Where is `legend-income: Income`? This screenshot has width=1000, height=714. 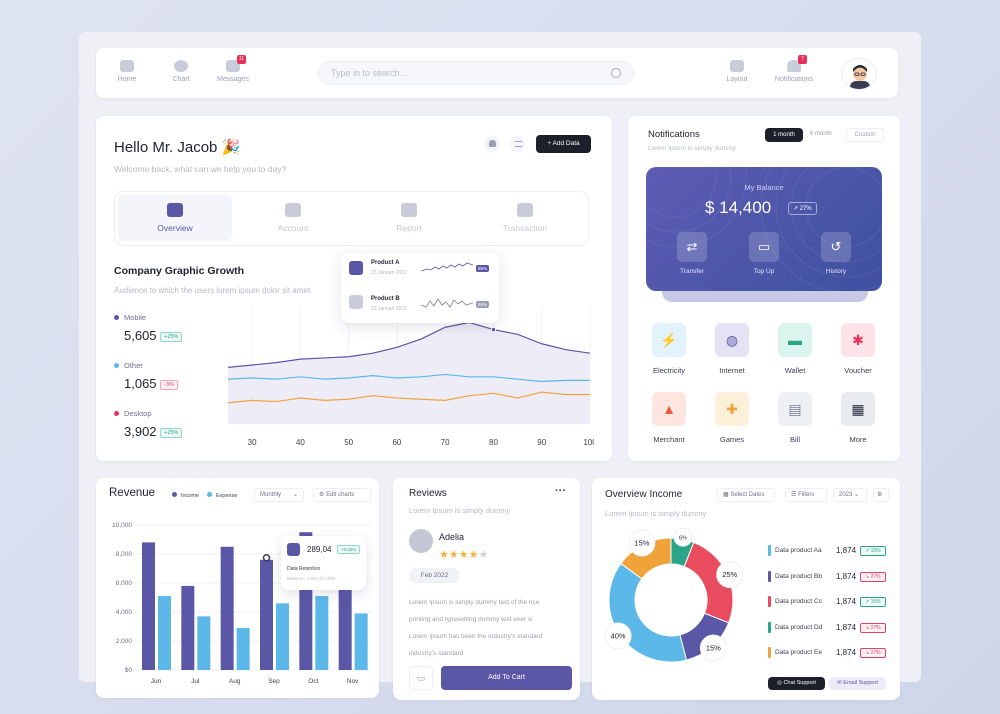 legend-income: Income is located at coordinates (185, 495).